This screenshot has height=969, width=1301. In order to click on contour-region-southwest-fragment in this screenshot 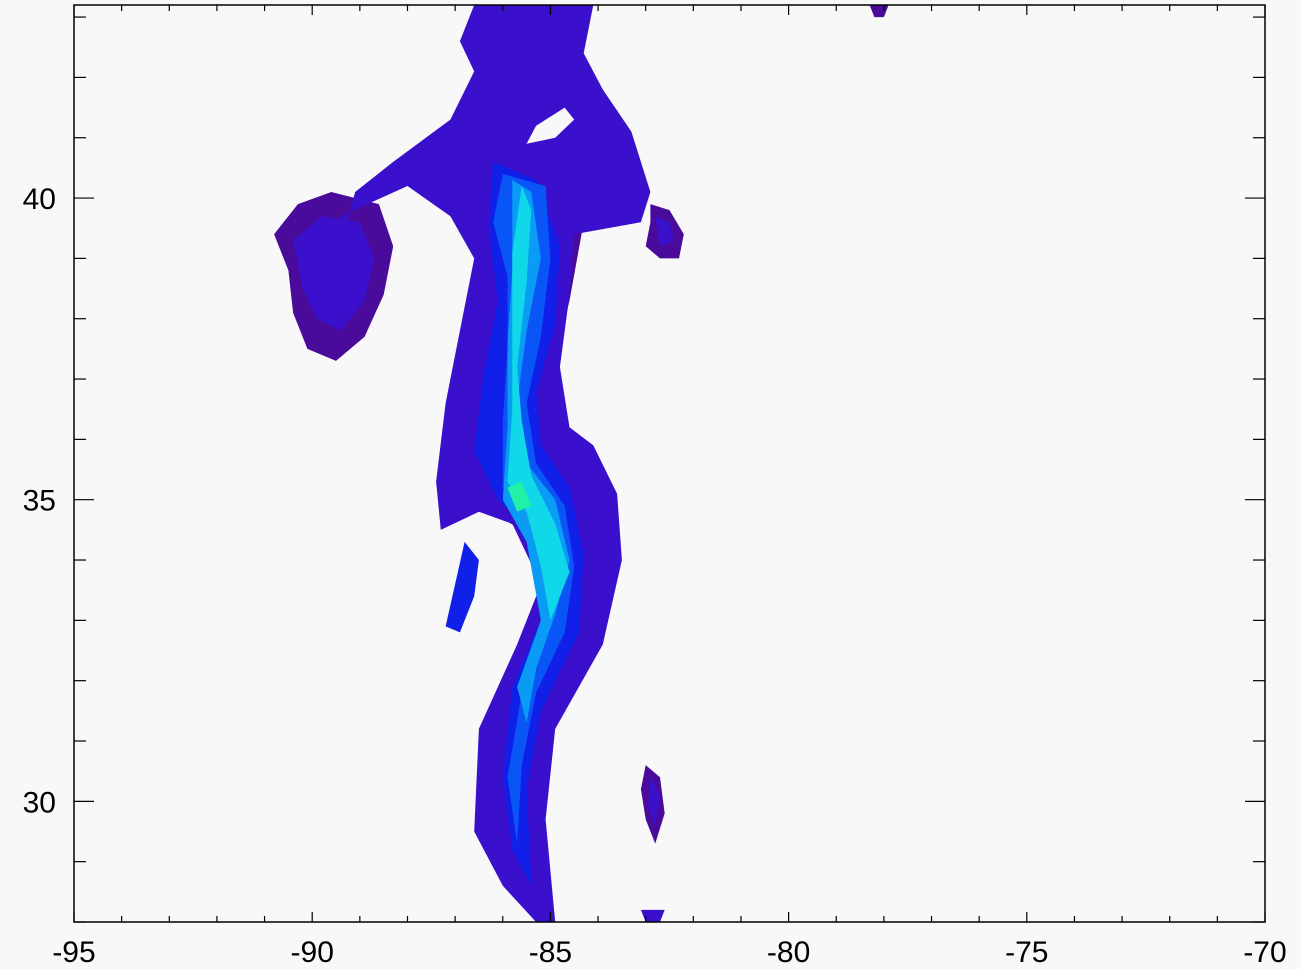, I will do `click(462, 587)`.